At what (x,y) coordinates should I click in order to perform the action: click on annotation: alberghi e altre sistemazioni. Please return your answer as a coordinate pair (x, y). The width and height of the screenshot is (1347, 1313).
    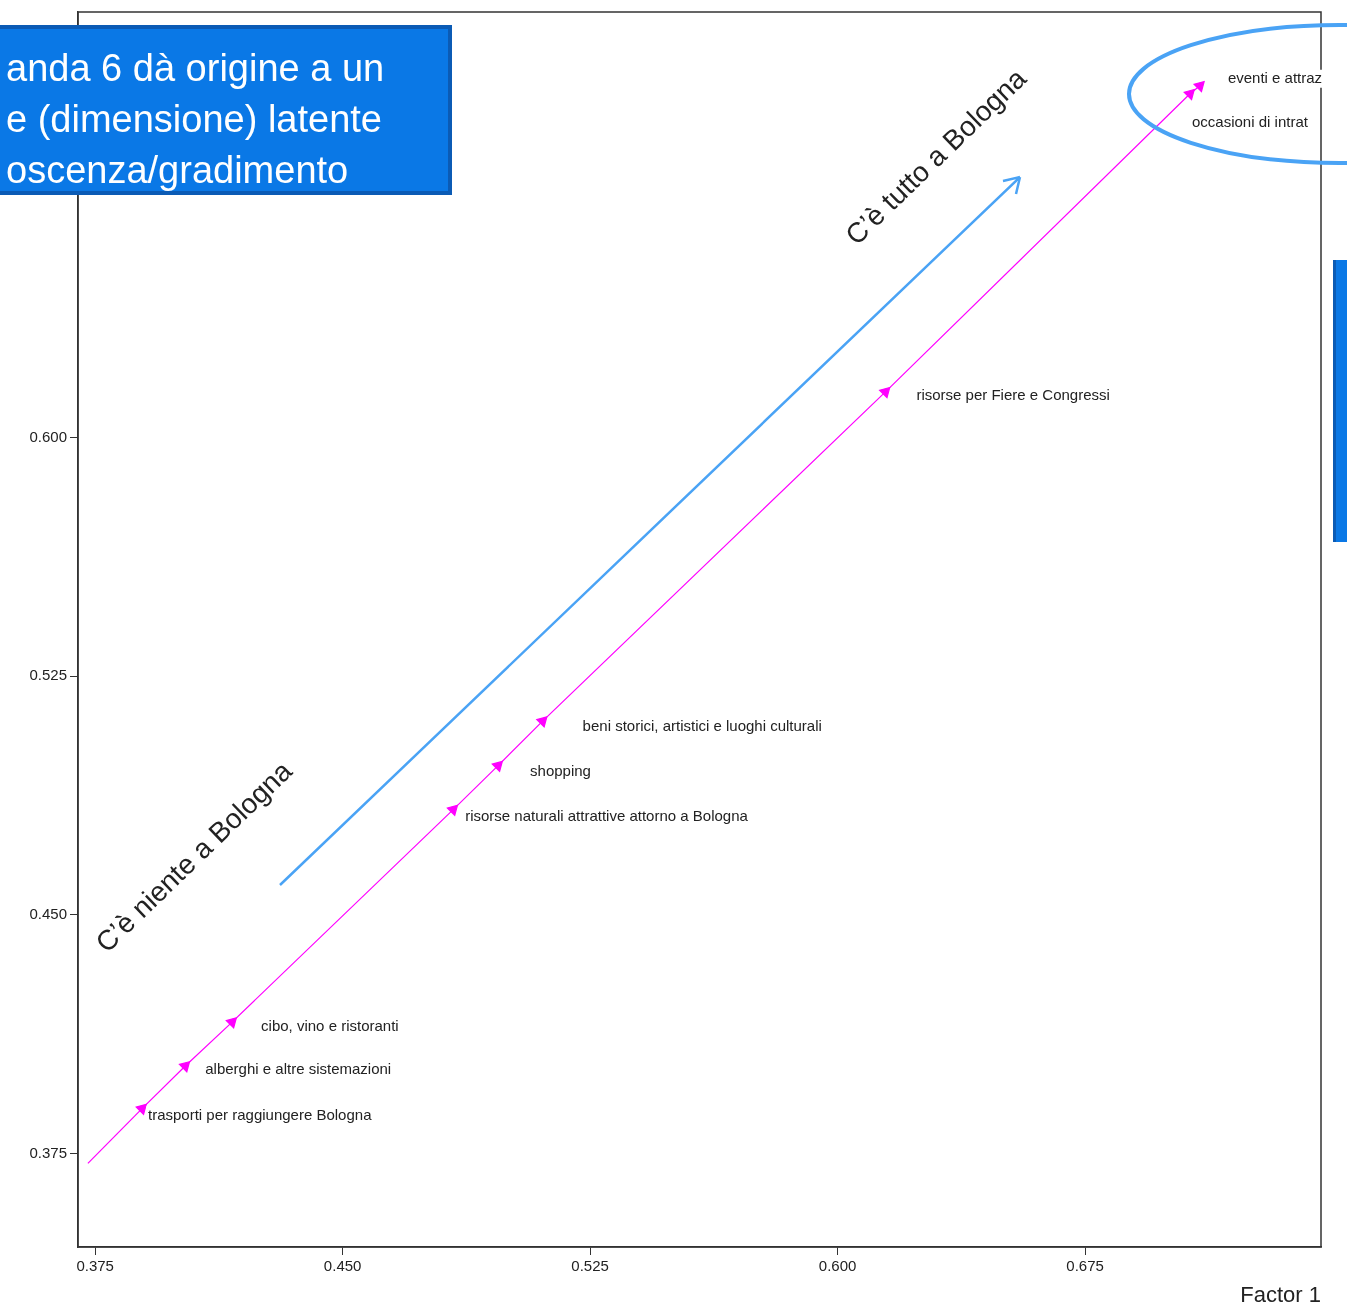
    Looking at the image, I should click on (298, 1069).